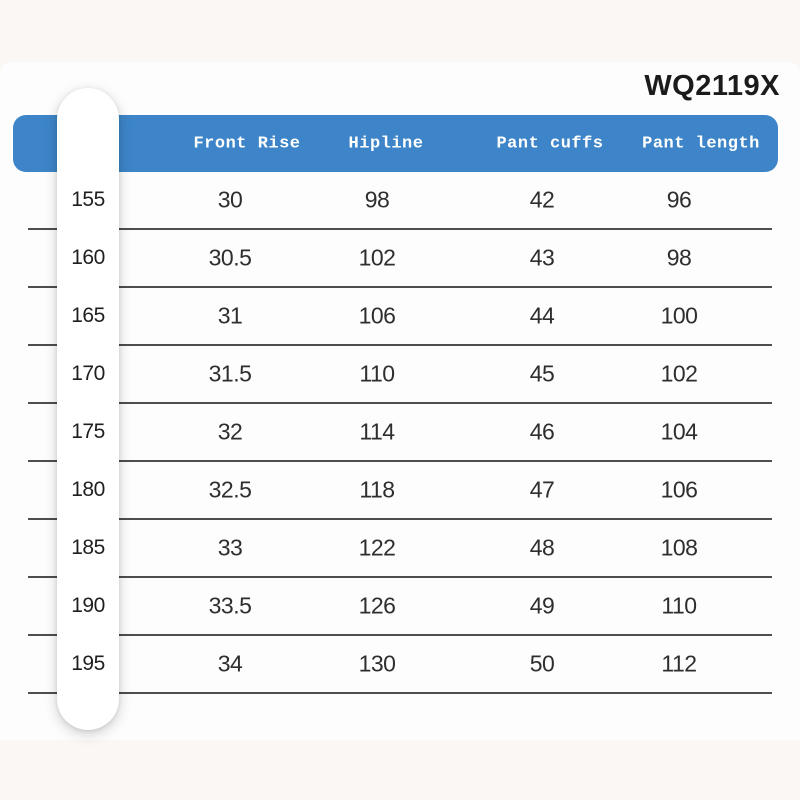  Describe the element at coordinates (377, 315) in the screenshot. I see `hipline-value: 106` at that location.